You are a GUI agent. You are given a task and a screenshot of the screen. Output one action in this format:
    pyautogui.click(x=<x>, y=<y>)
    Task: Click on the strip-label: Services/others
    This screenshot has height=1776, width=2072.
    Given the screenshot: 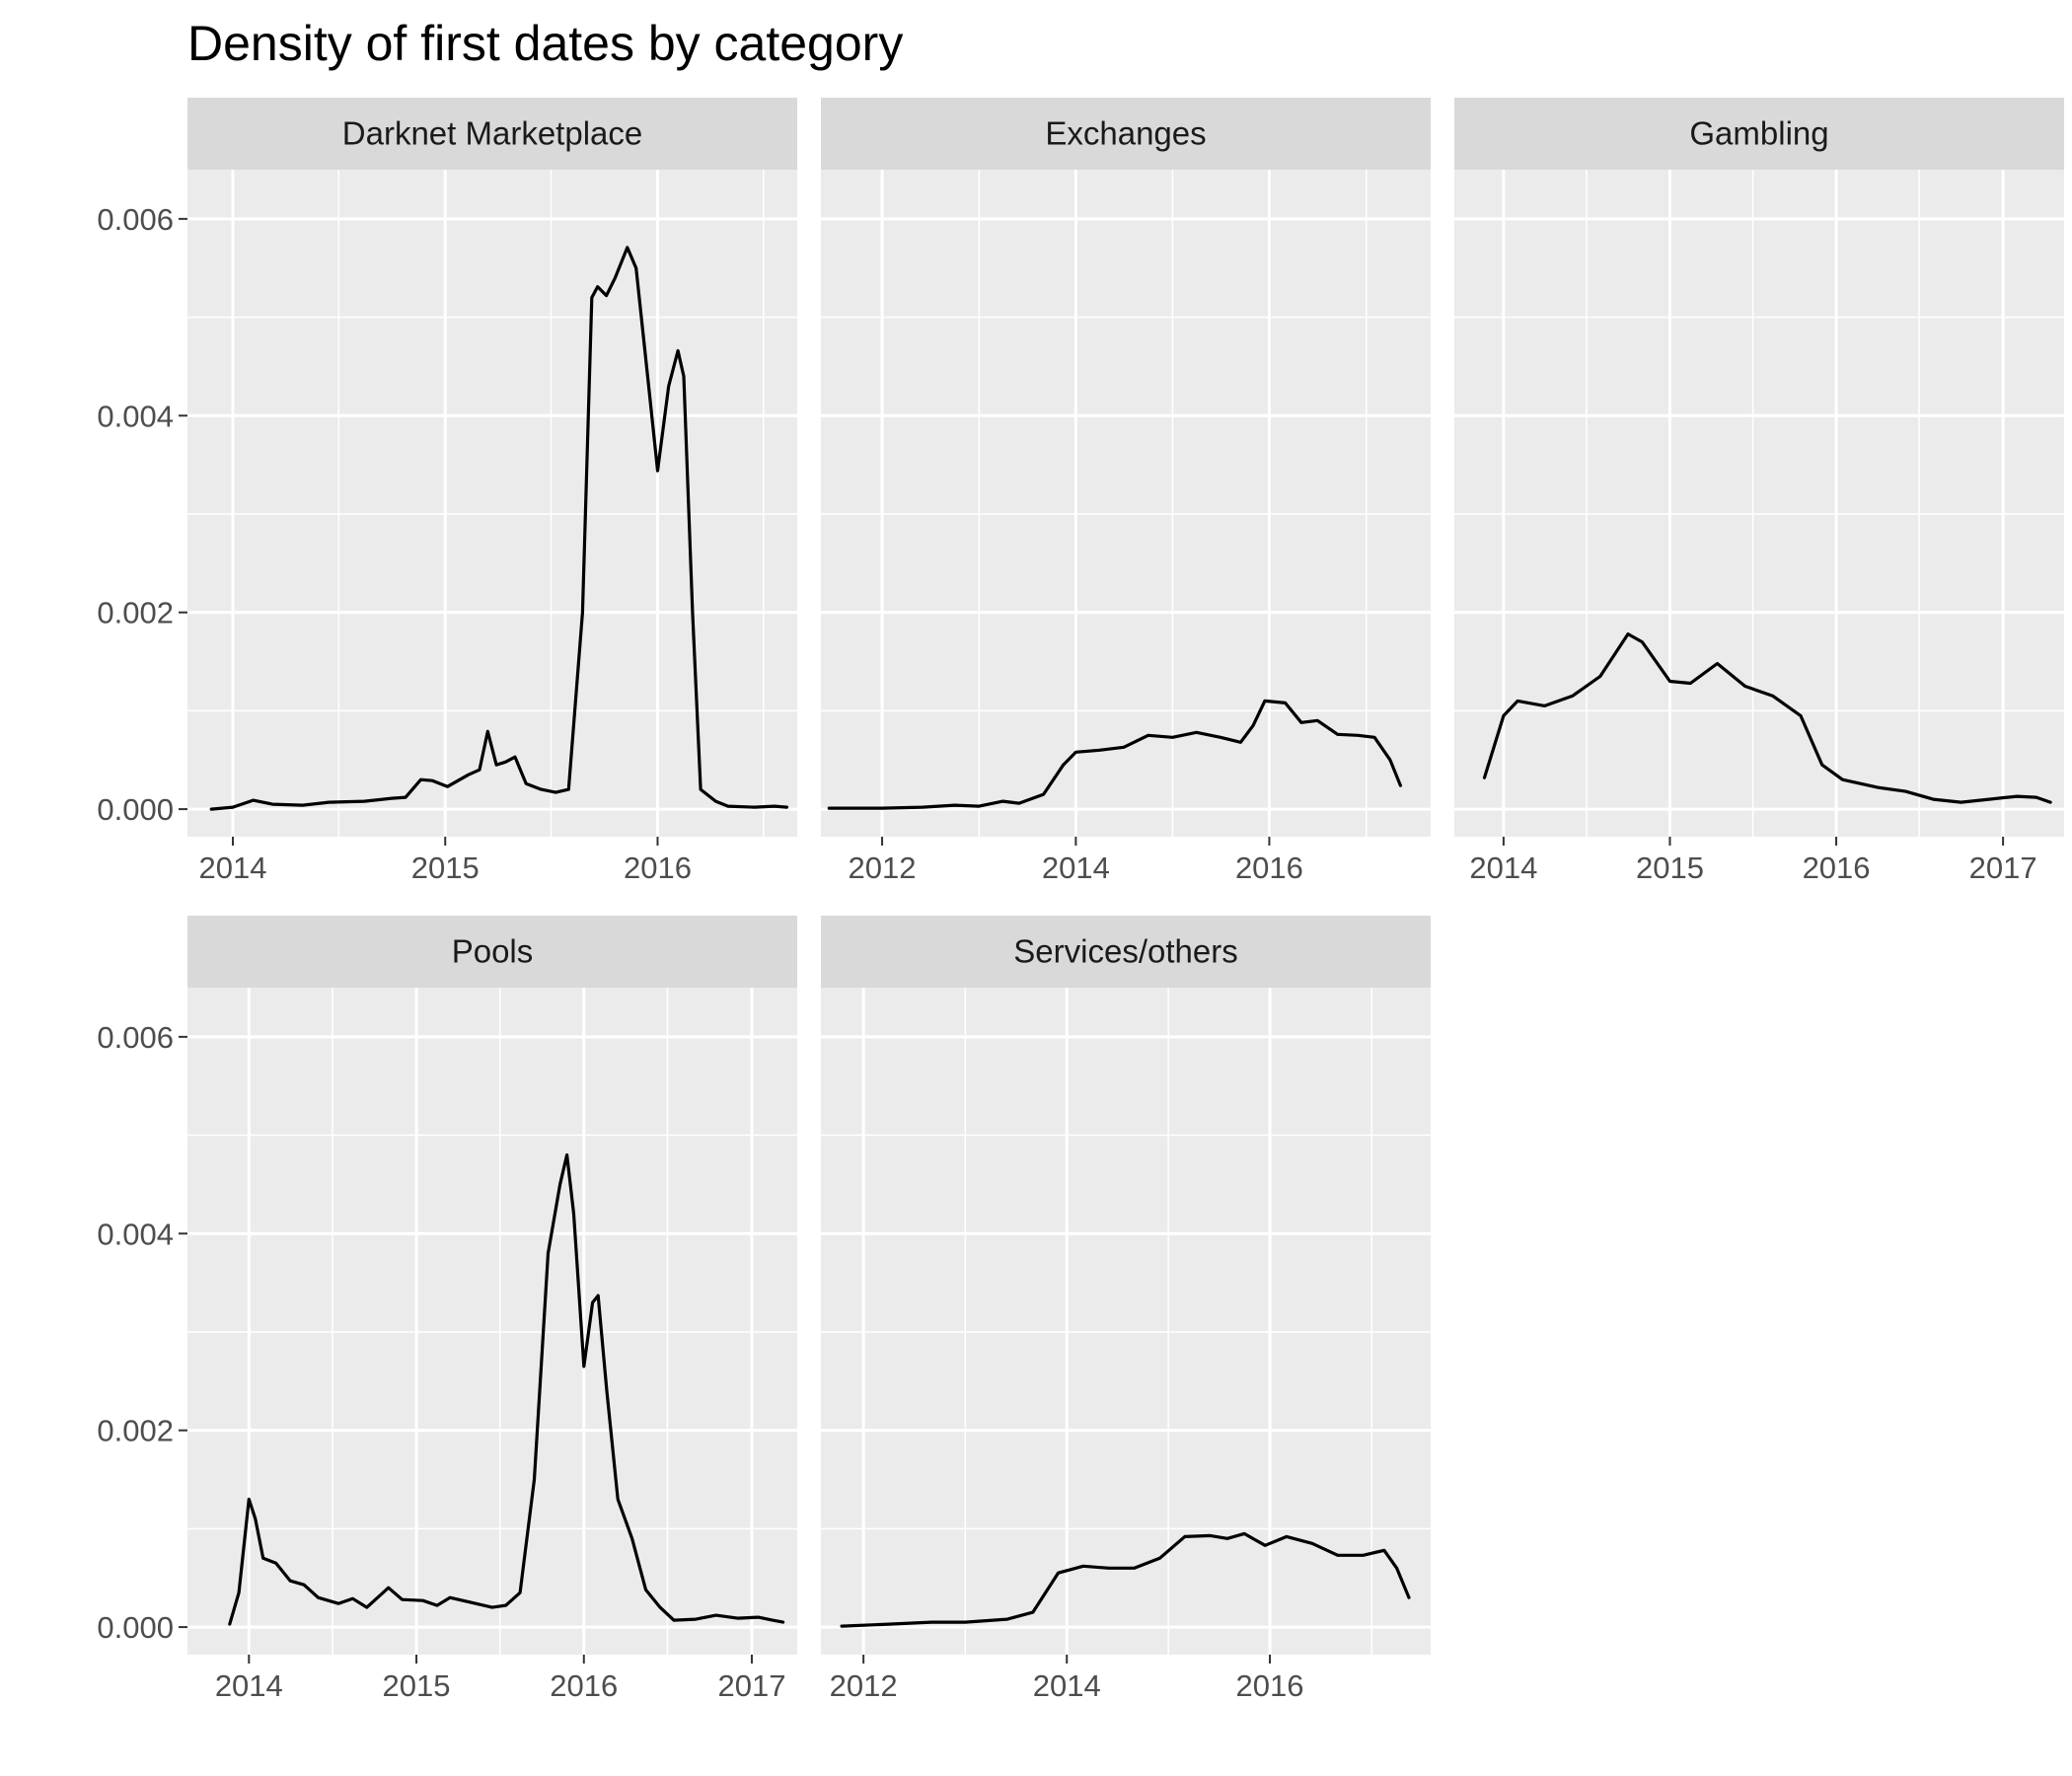 What is the action you would take?
    pyautogui.click(x=1125, y=952)
    